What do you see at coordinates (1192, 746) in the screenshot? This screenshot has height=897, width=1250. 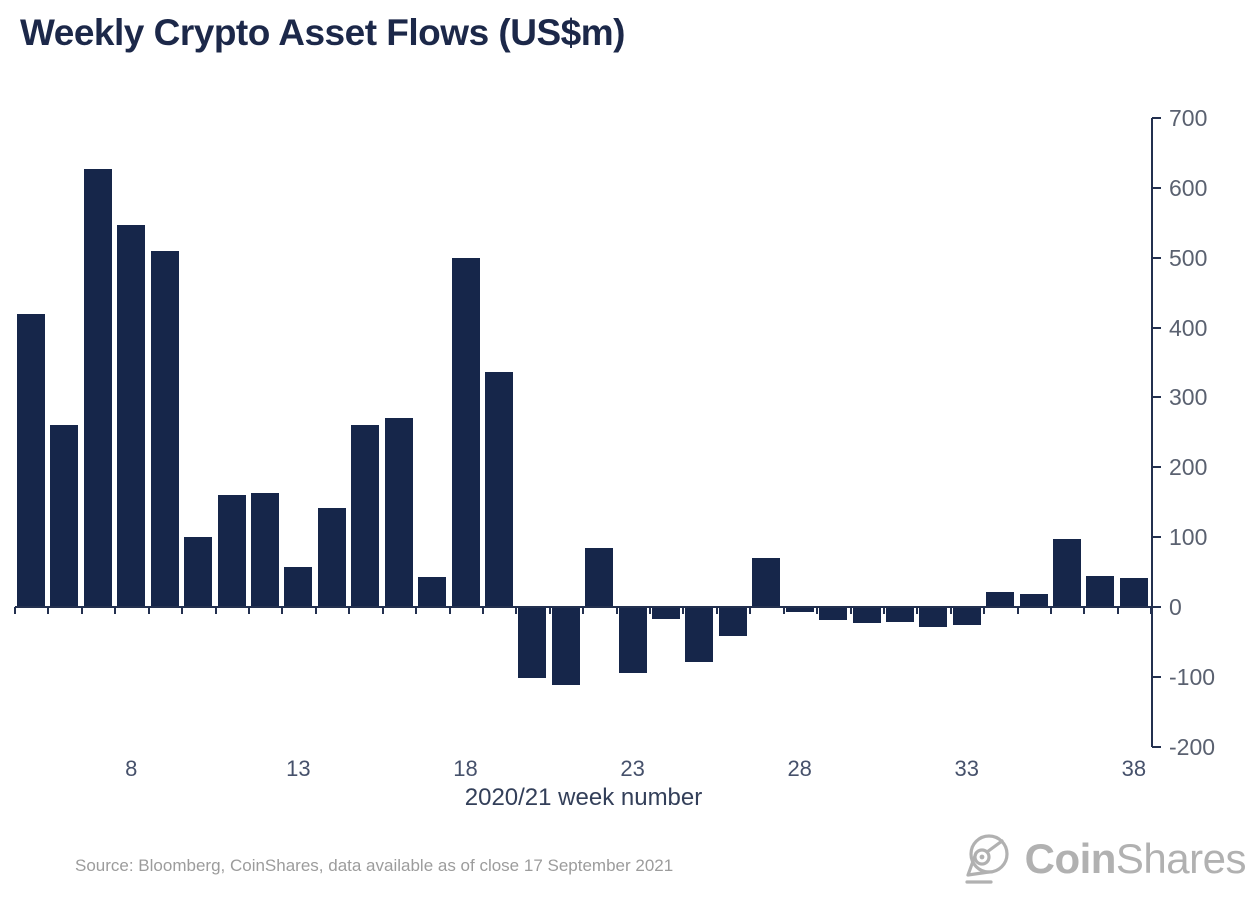 I see `y-tick-label: -200` at bounding box center [1192, 746].